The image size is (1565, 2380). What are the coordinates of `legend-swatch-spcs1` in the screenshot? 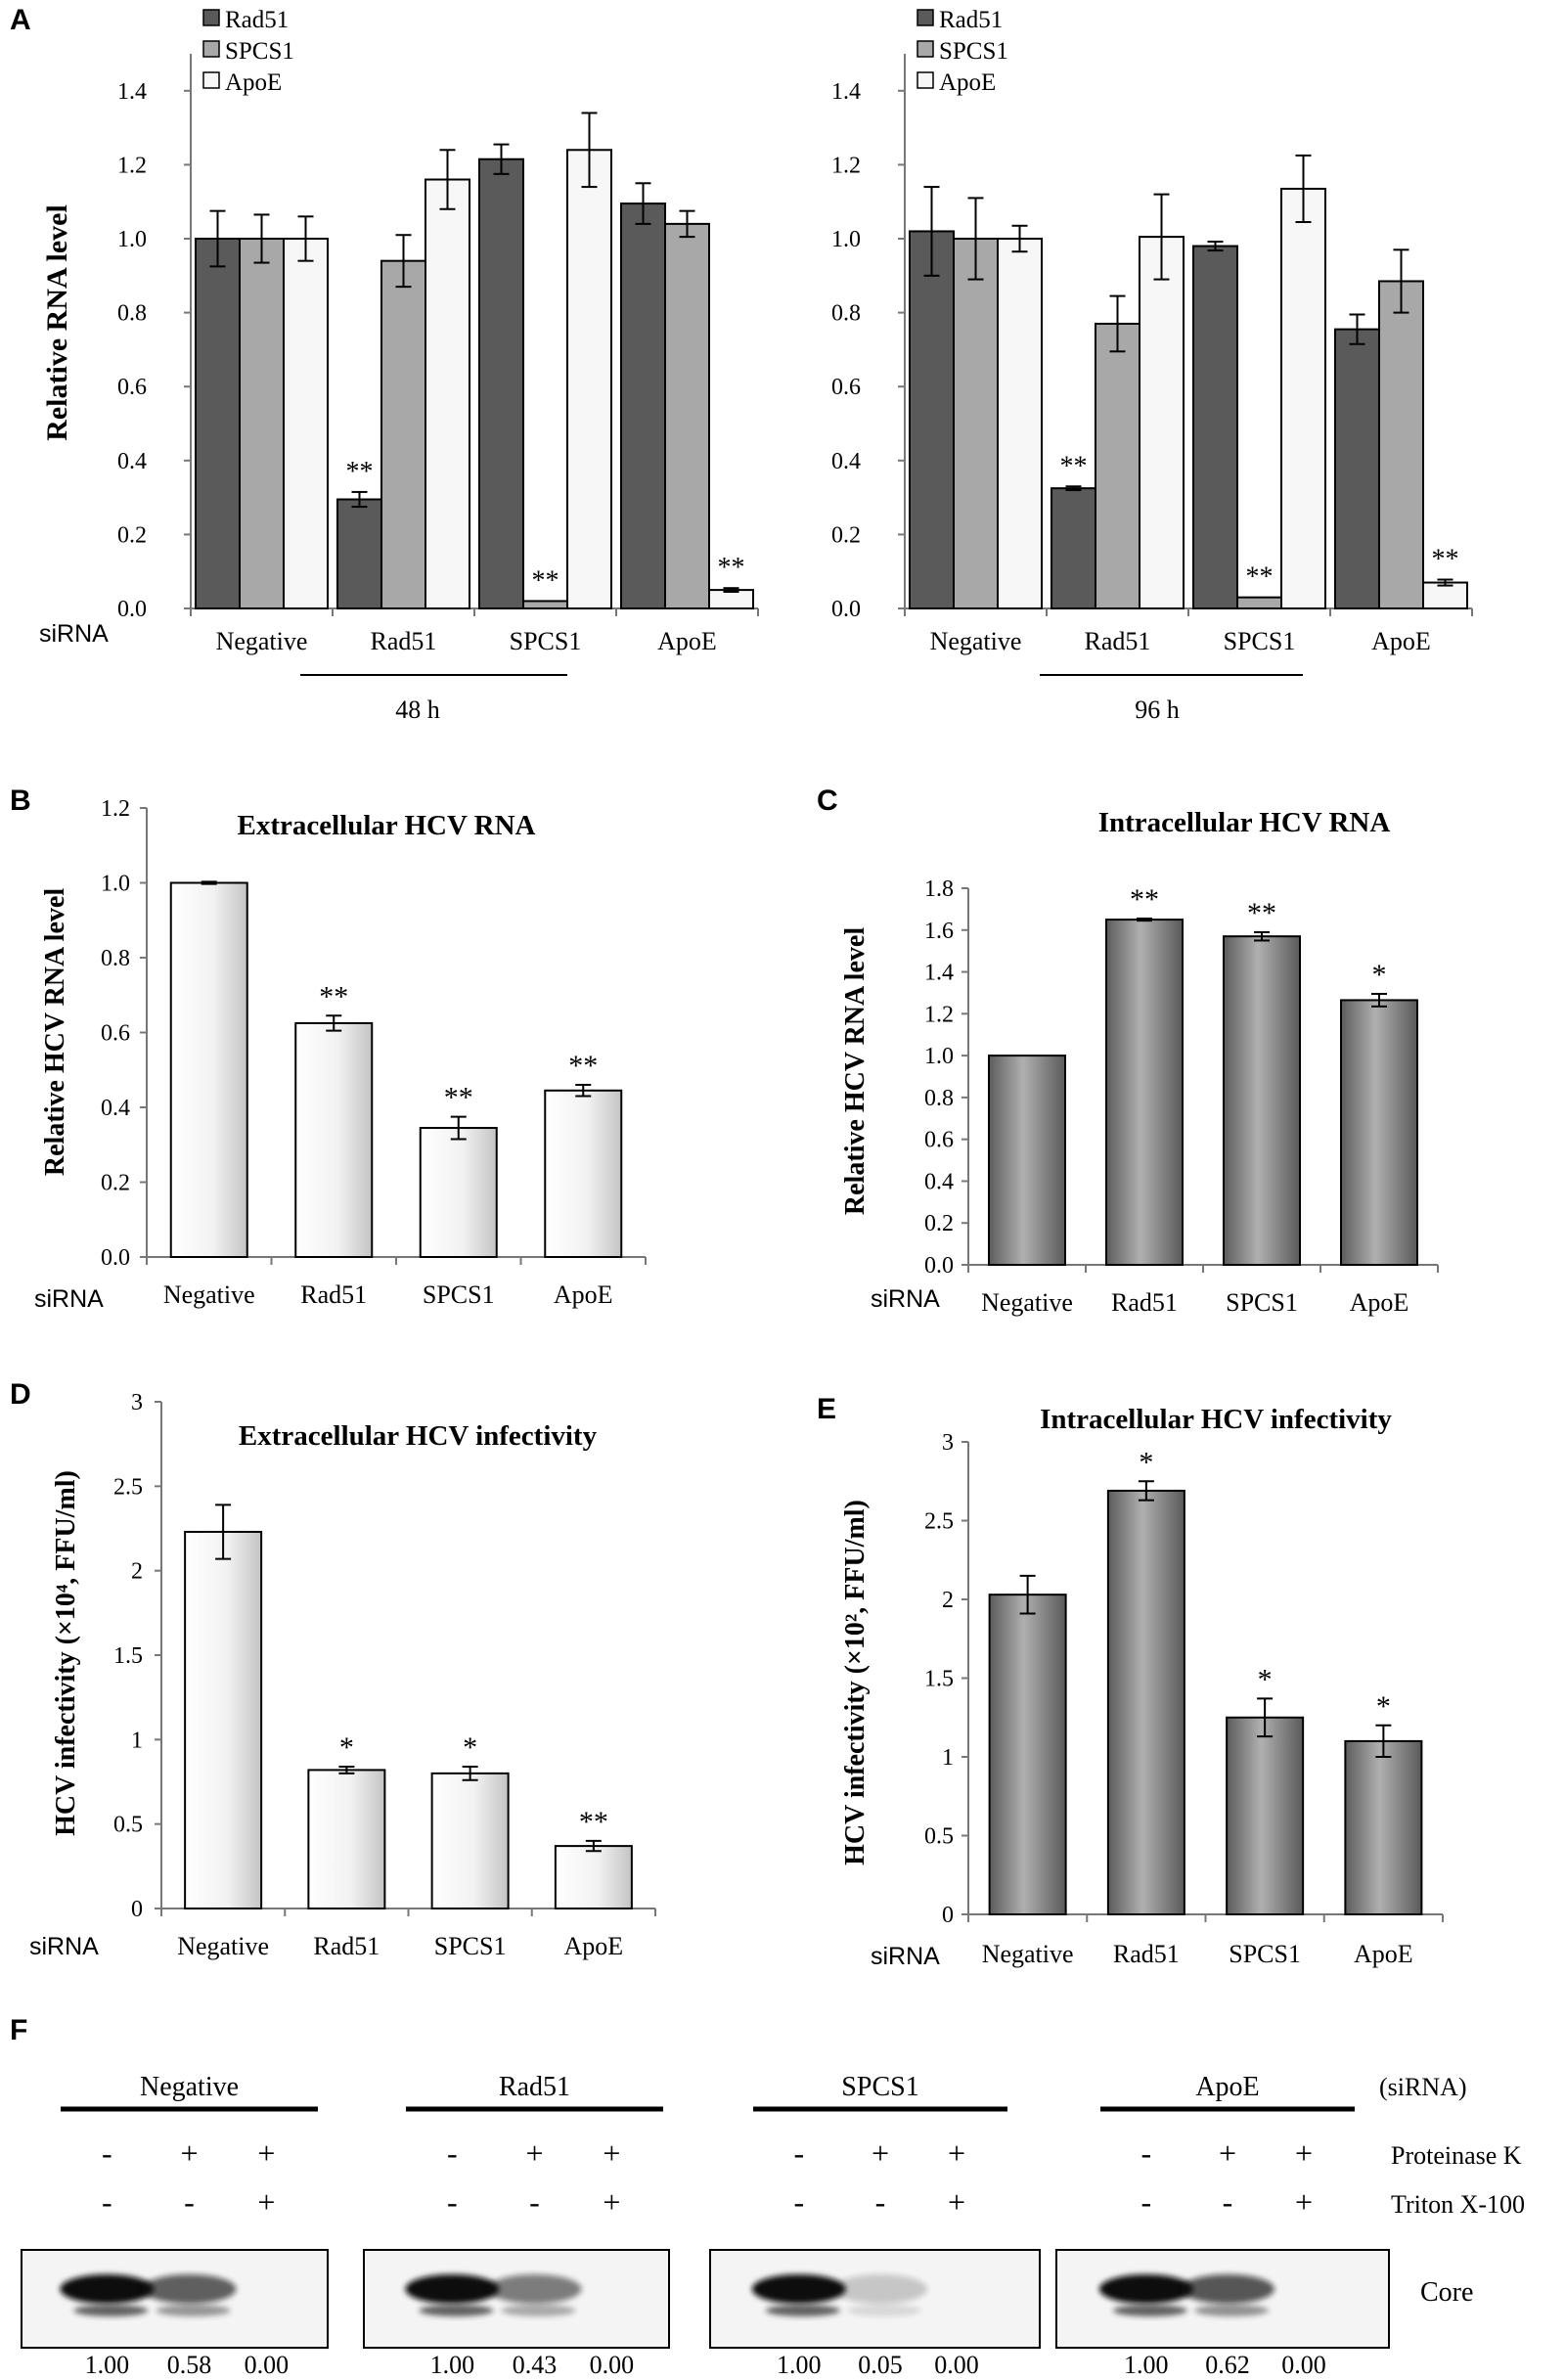 It's located at (211, 49).